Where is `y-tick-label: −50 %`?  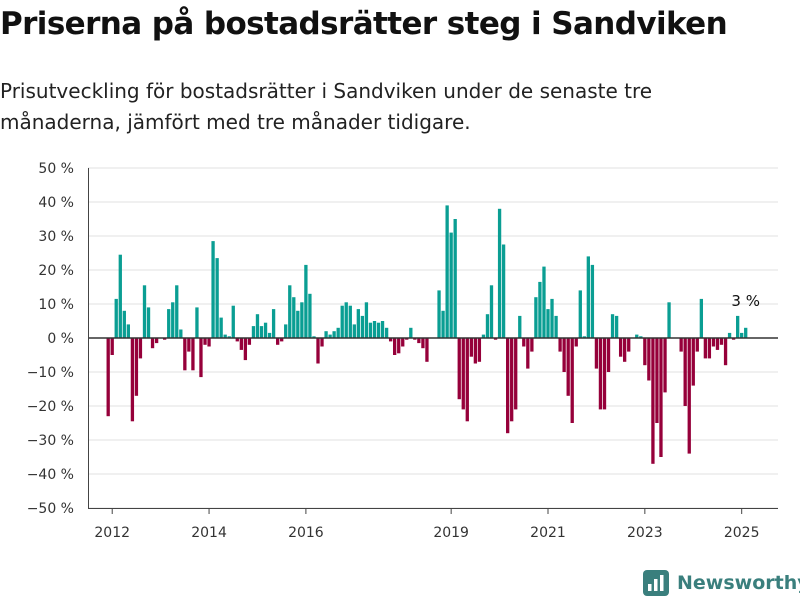
y-tick-label: −50 % is located at coordinates (50, 509).